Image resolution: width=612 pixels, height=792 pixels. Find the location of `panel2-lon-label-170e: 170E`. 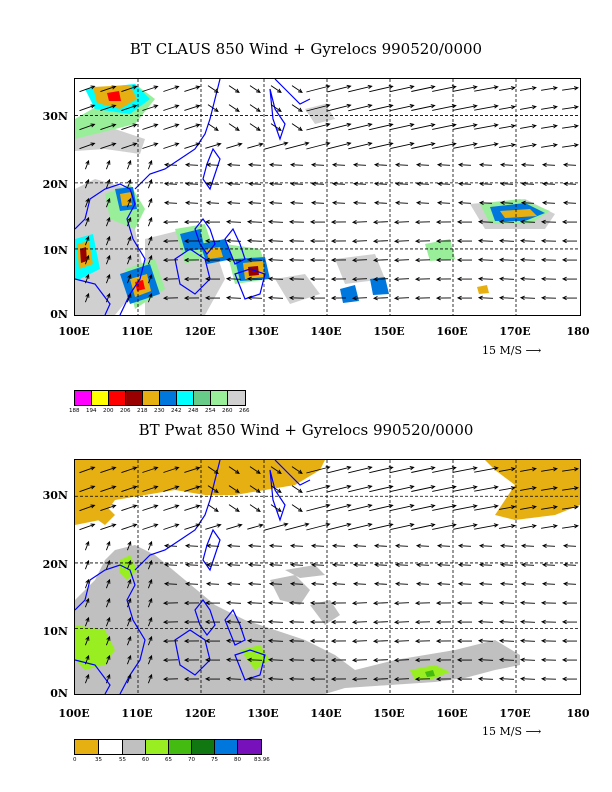

panel2-lon-label-170e: 170E is located at coordinates (515, 713).